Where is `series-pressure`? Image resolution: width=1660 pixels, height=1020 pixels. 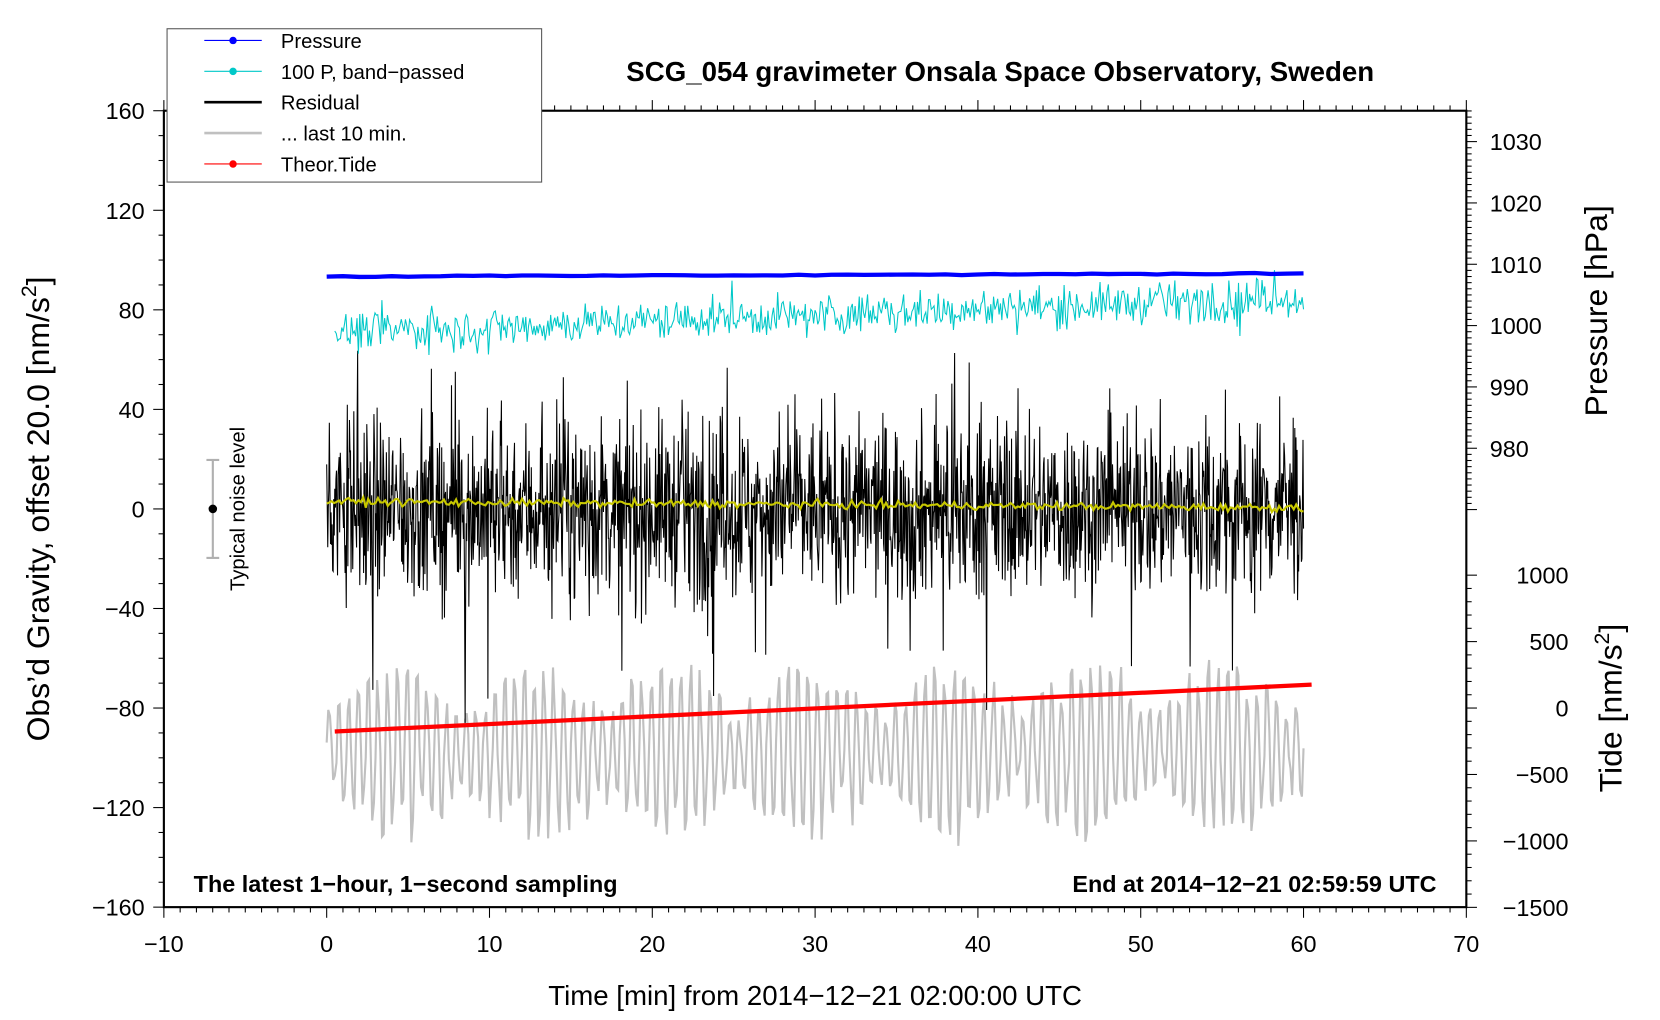 series-pressure is located at coordinates (815, 275).